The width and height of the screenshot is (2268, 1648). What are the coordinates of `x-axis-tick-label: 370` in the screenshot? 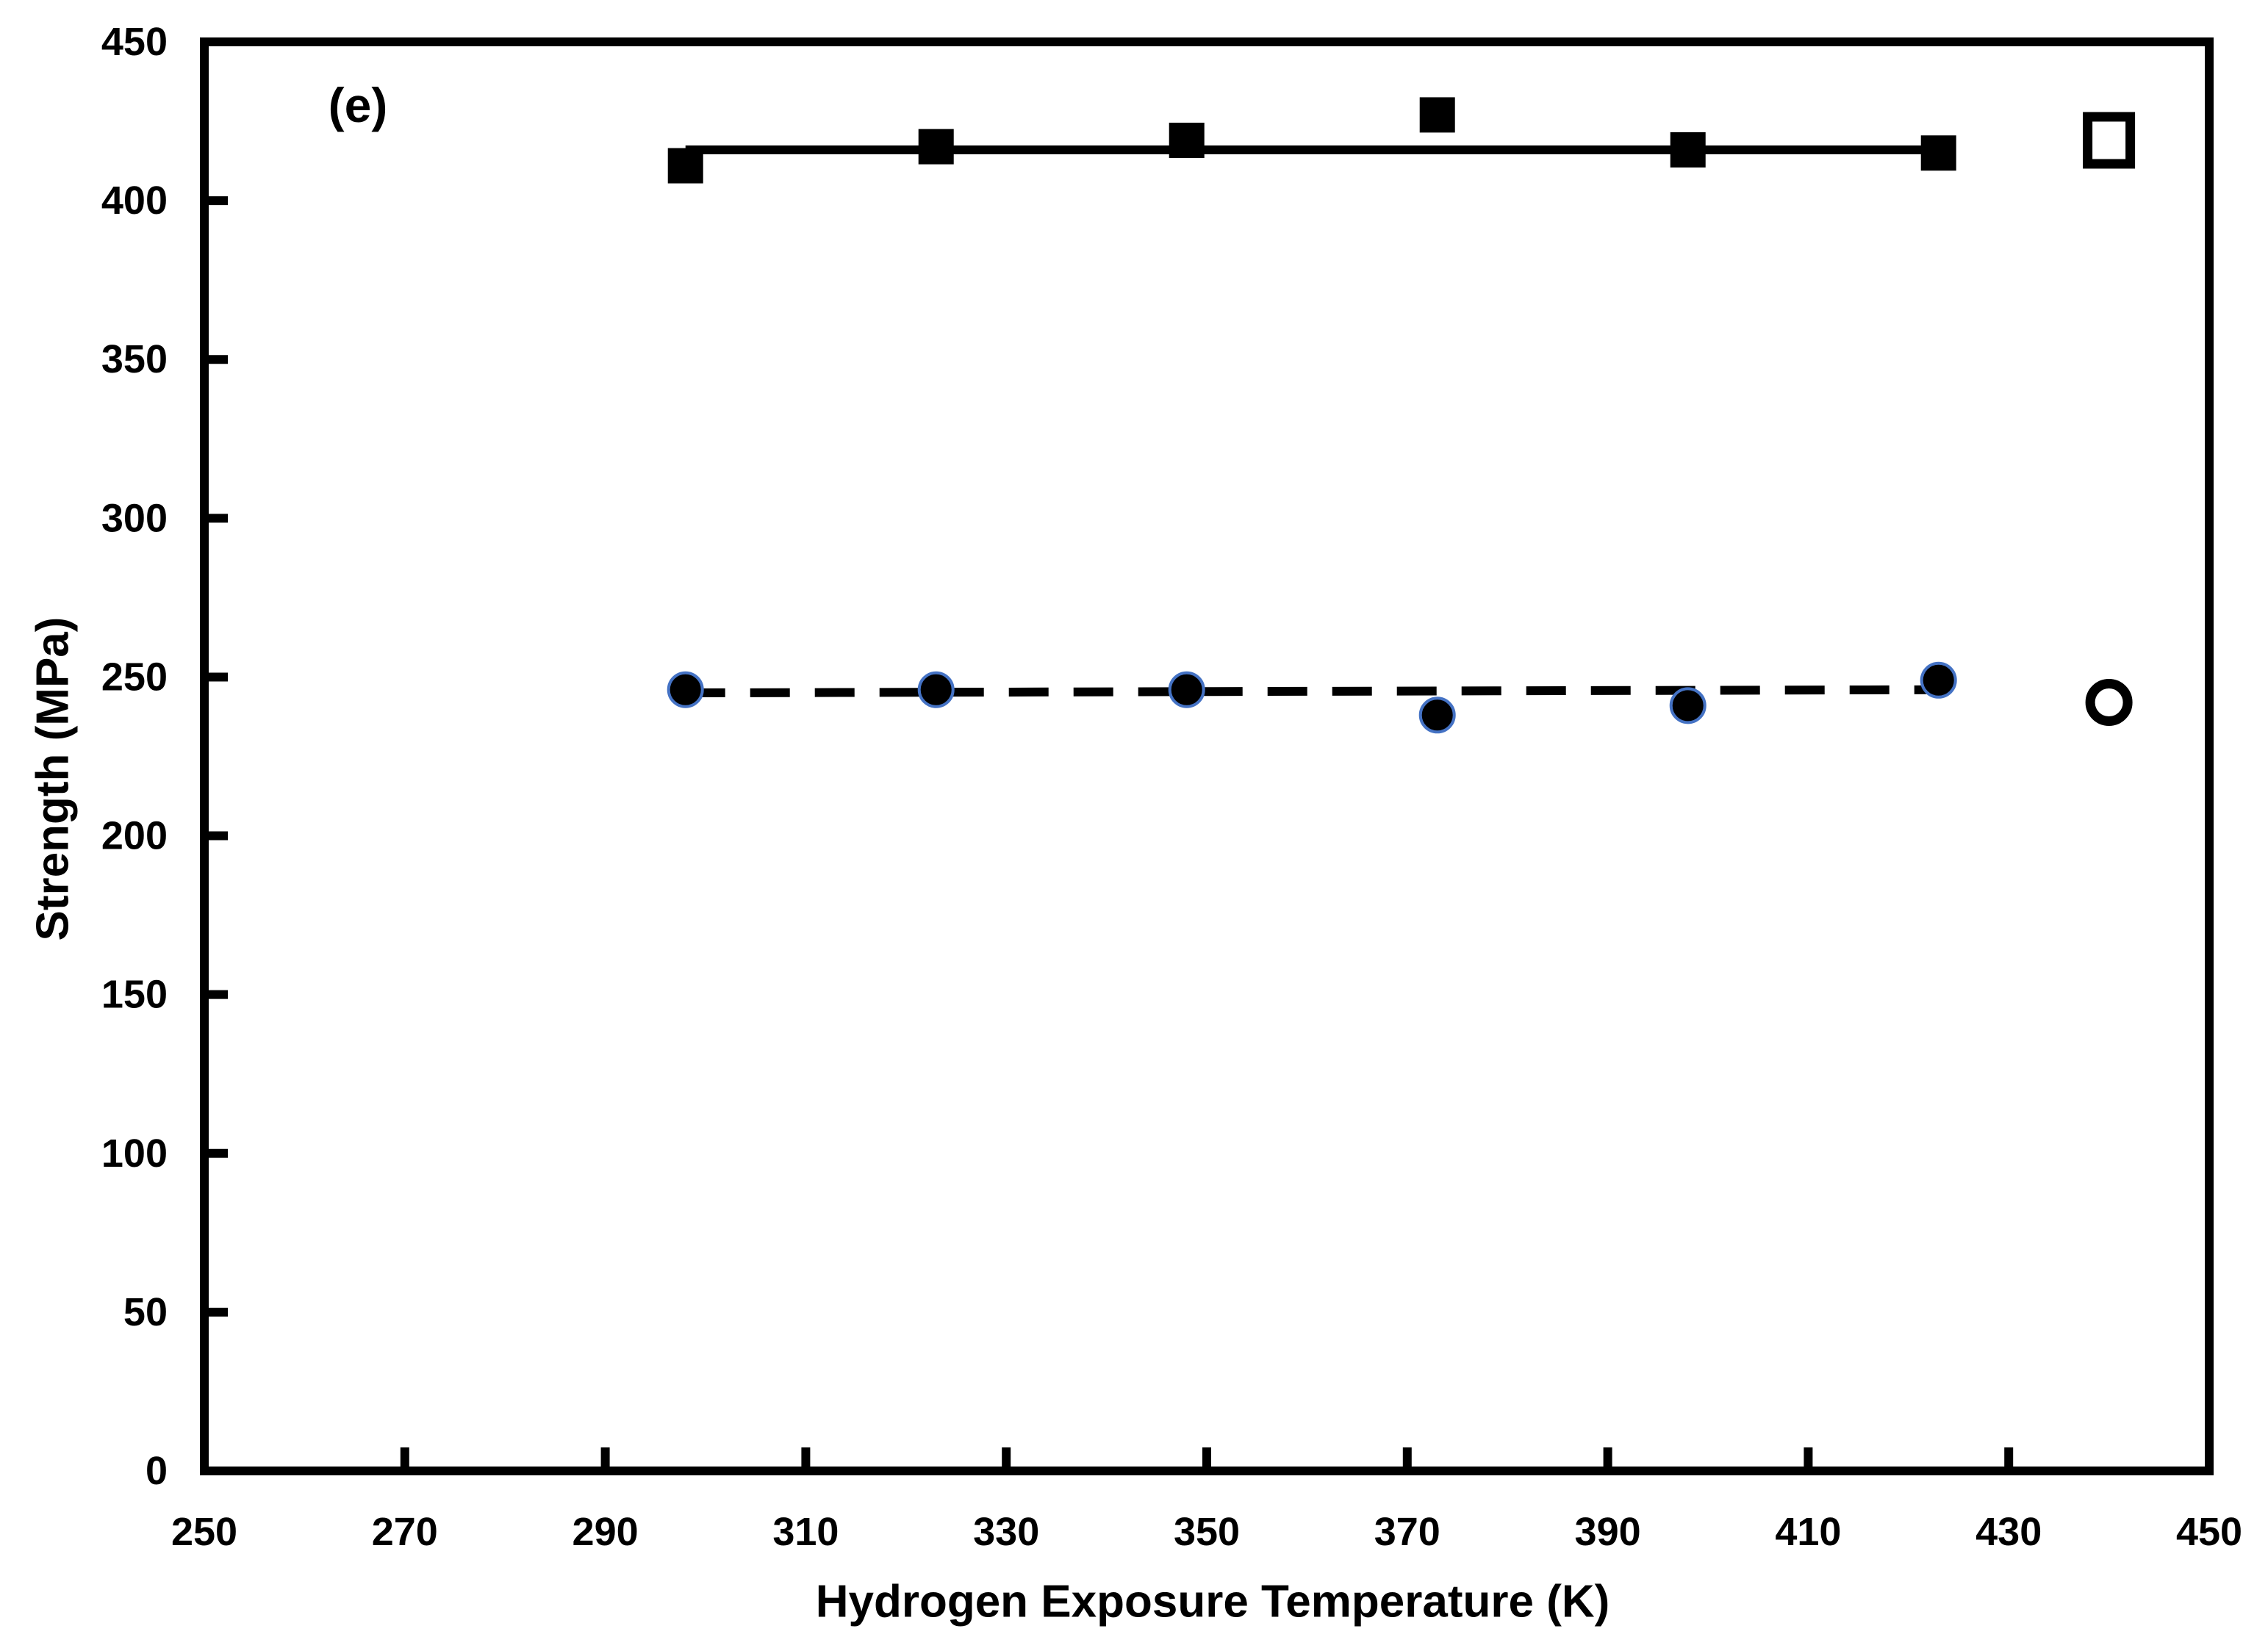 It's located at (1407, 1532).